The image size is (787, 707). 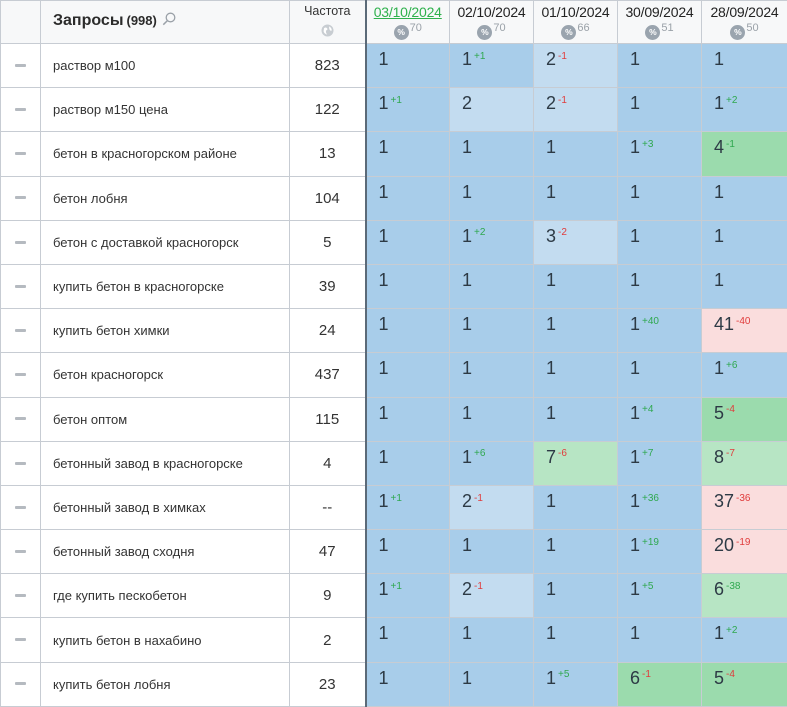 I want to click on position-cell: 7-6, so click(x=576, y=463).